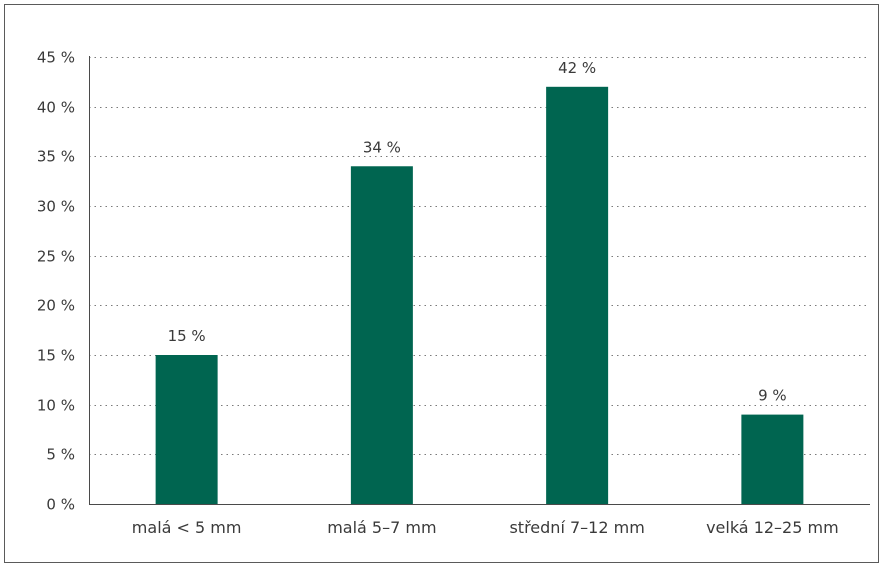 This screenshot has height=567, width=883. Describe the element at coordinates (772, 396) in the screenshot. I see `data-label: 9 %` at that location.